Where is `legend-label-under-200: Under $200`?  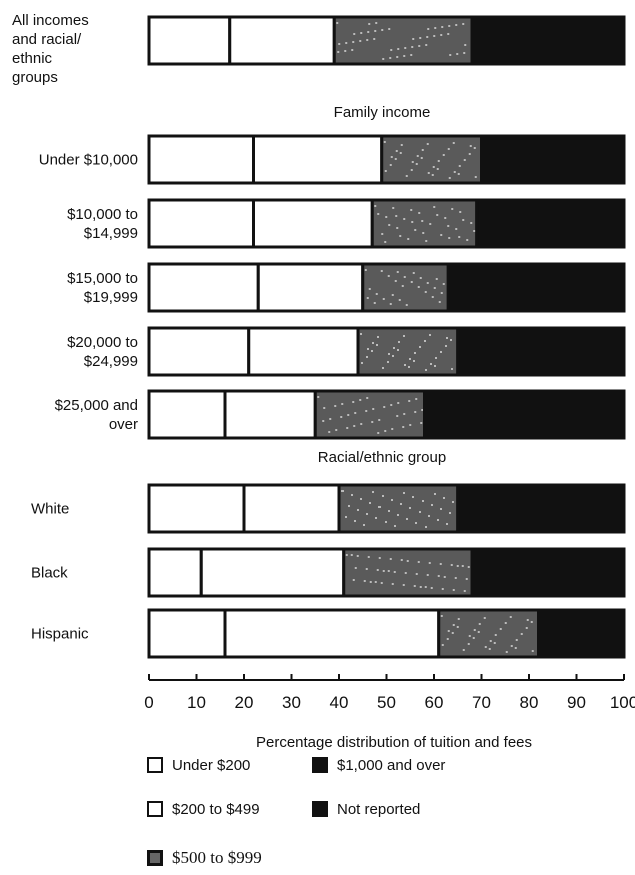
legend-label-under-200: Under $200 is located at coordinates (211, 765).